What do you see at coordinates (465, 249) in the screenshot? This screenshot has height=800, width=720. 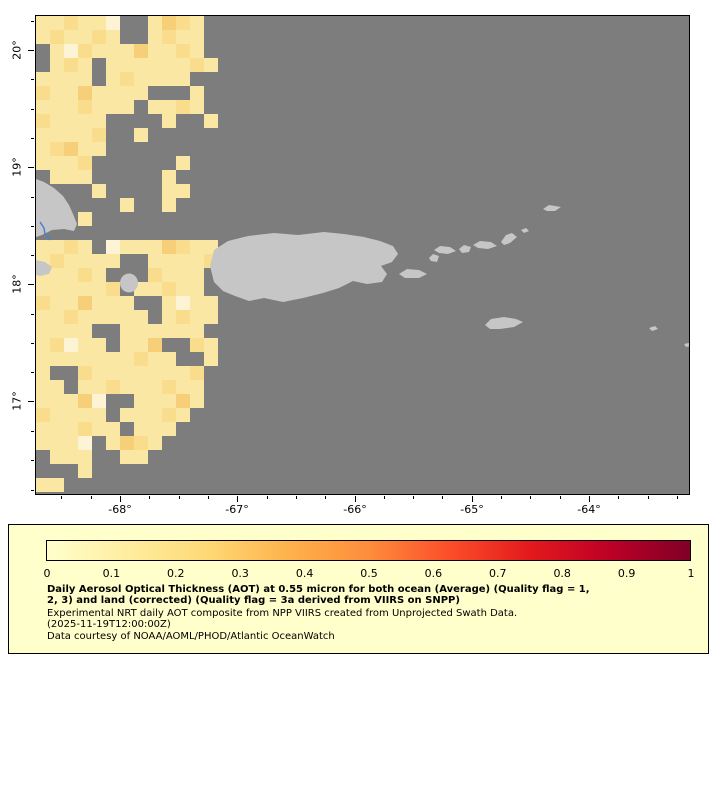 I see `land-st-john` at bounding box center [465, 249].